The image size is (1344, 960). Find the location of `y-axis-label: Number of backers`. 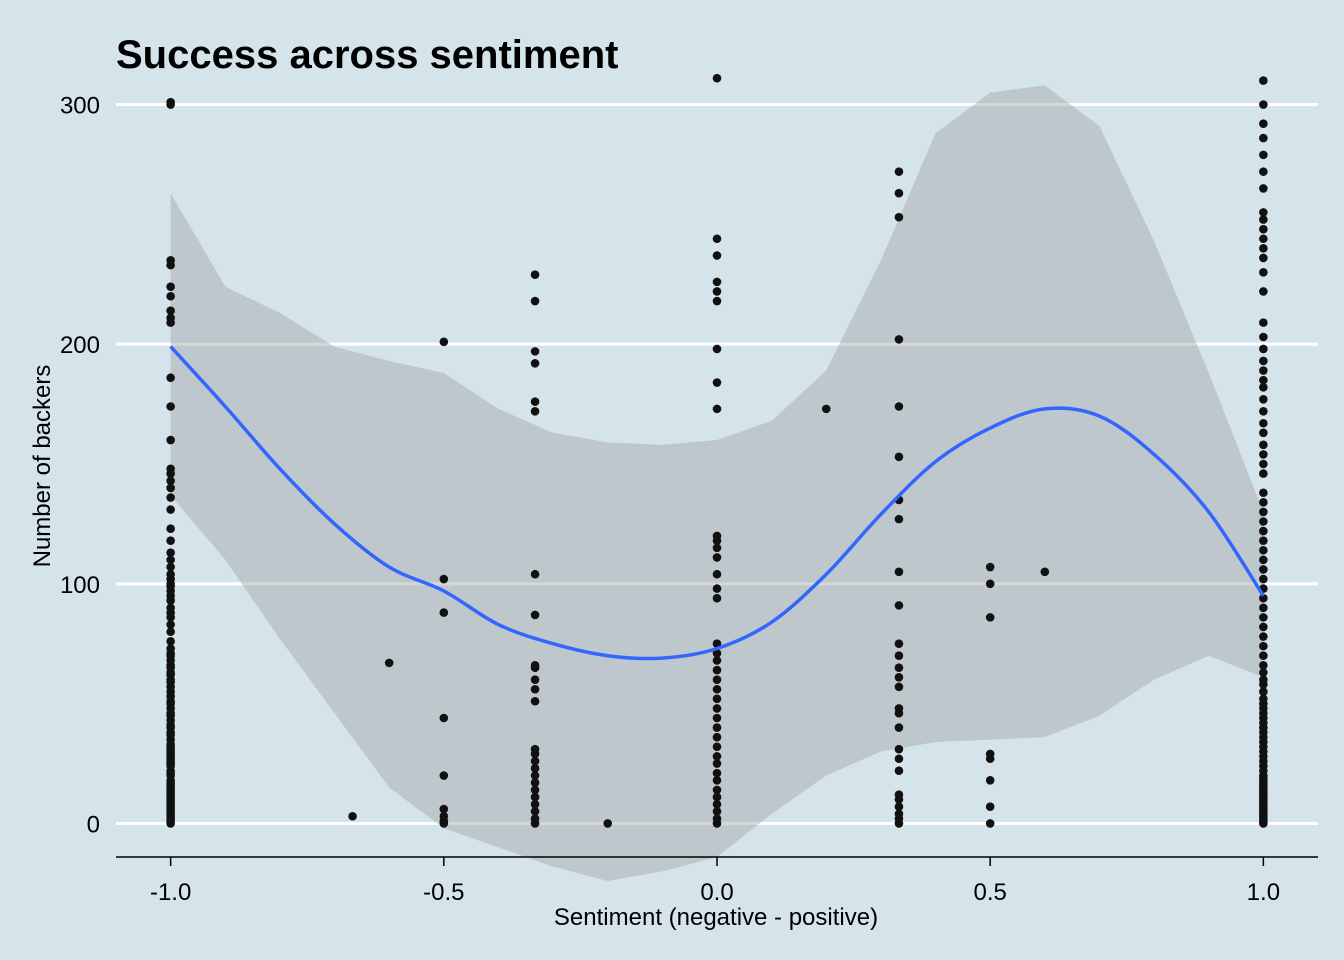

y-axis-label: Number of backers is located at coordinates (42, 466).